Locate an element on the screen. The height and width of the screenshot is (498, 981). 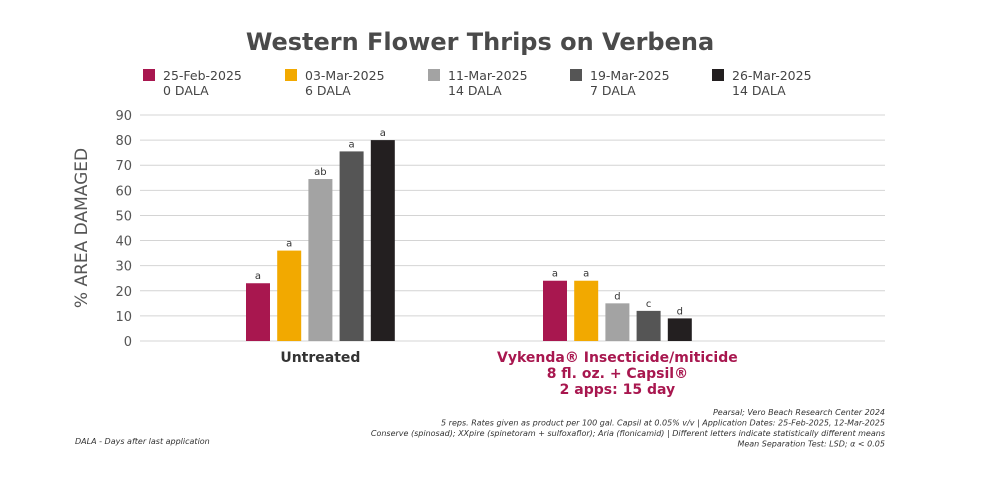
legend-label: 03-Mar-2025 is located at coordinates (345, 75).